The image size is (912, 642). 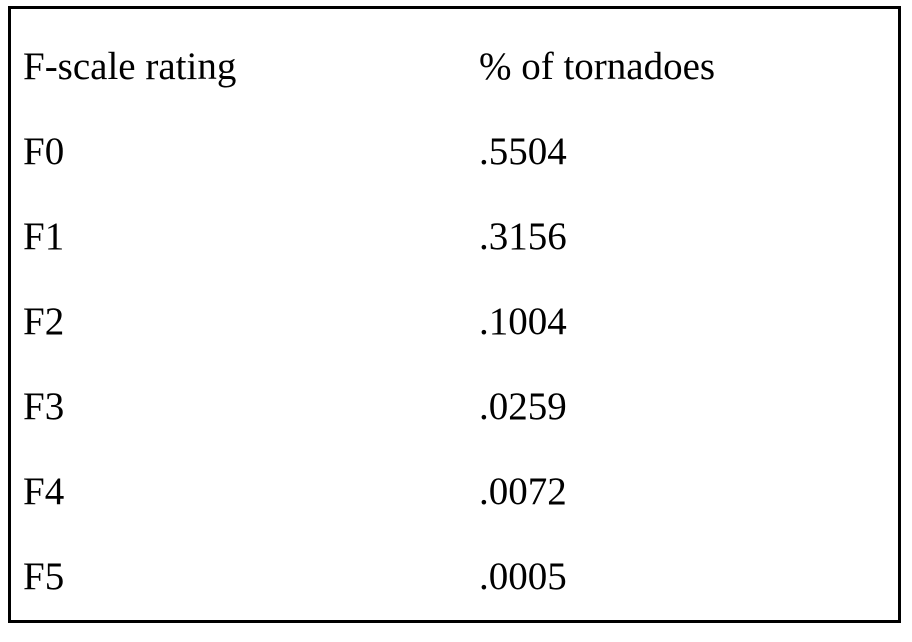 What do you see at coordinates (523, 491) in the screenshot?
I see `percent-cell: .0072` at bounding box center [523, 491].